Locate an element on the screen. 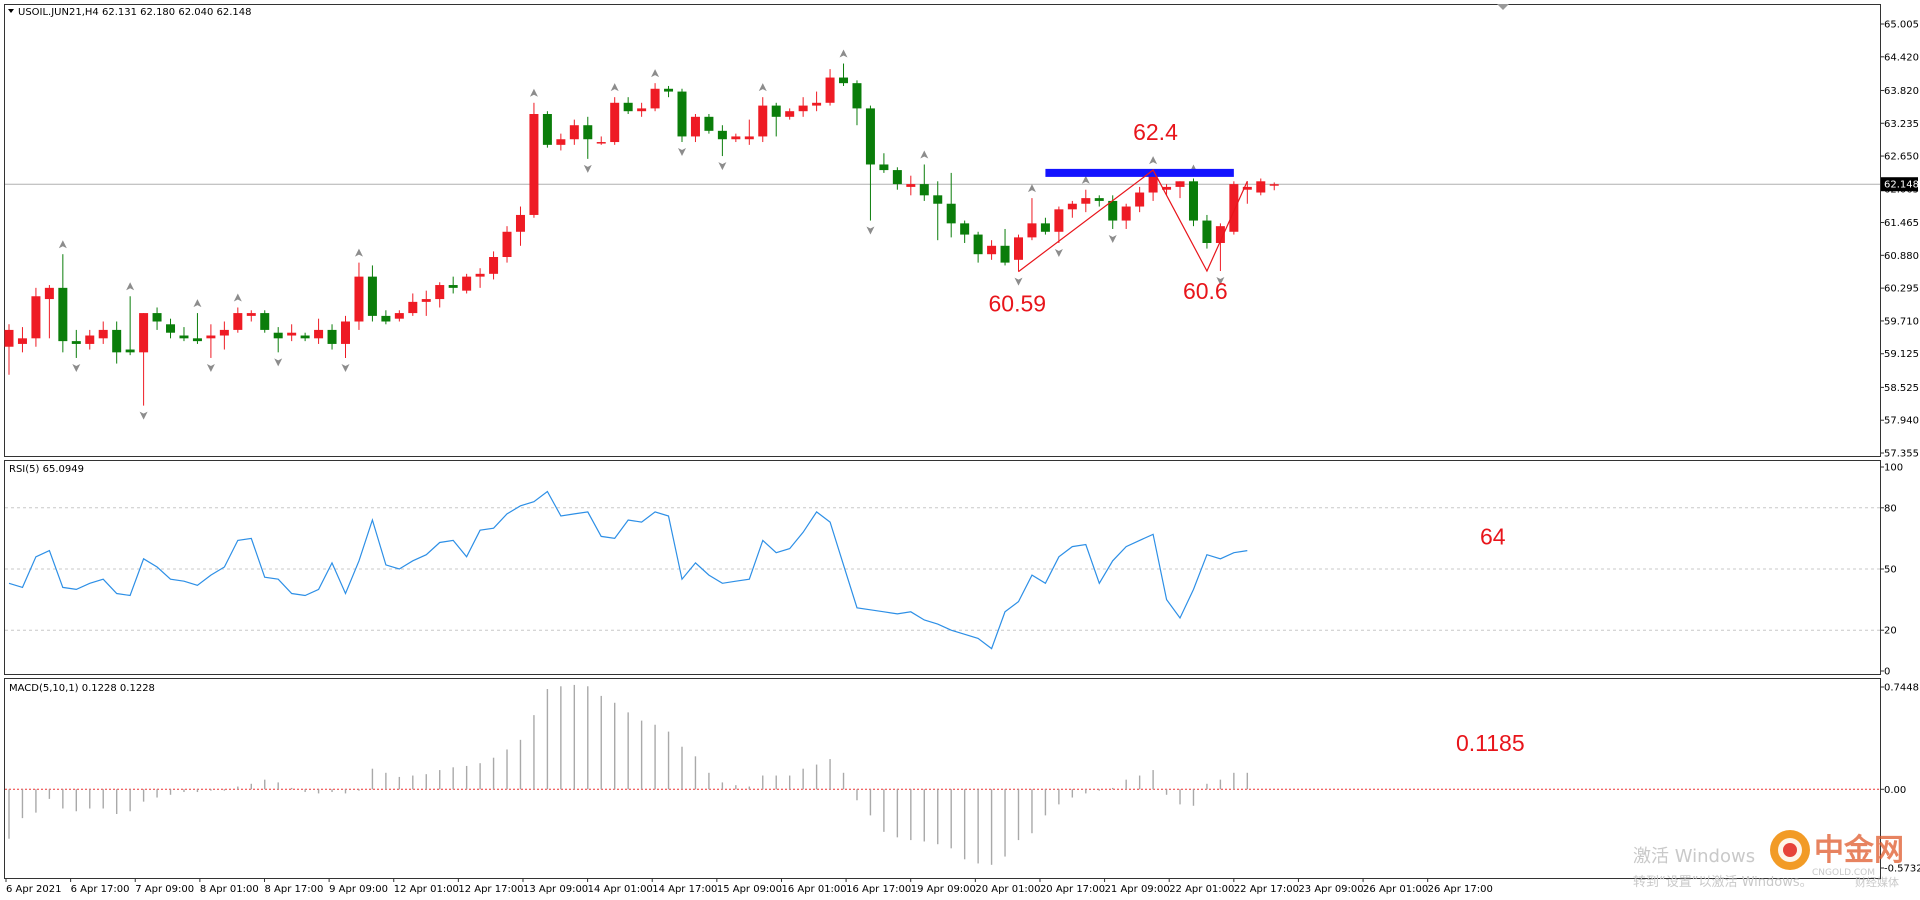  price-tick-label: 59.125 is located at coordinates (1901, 354).